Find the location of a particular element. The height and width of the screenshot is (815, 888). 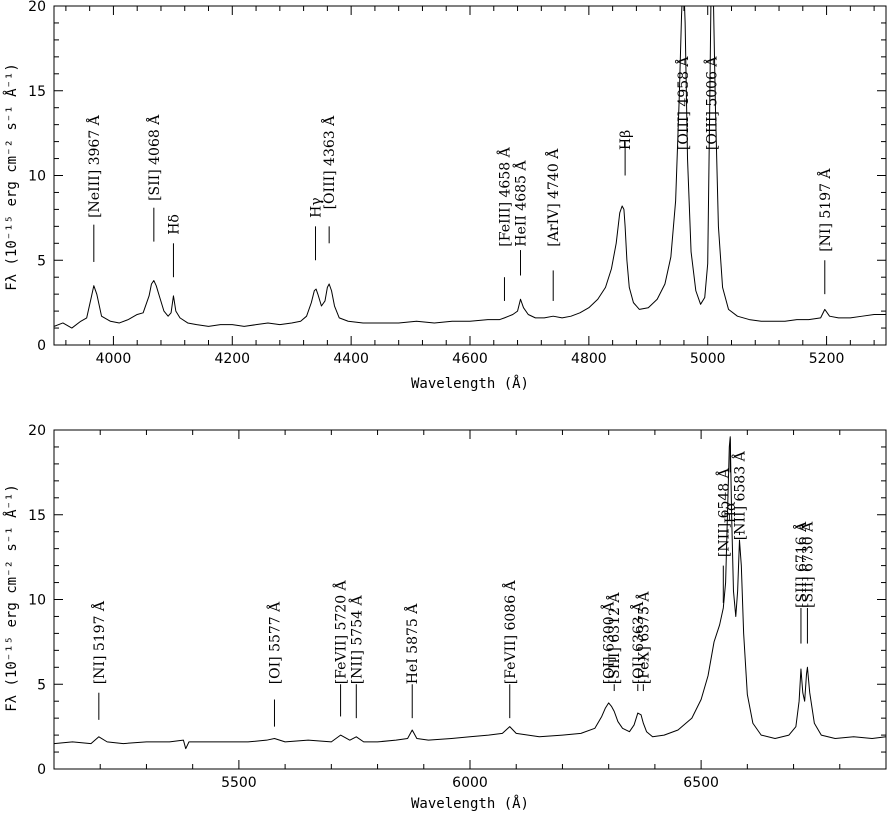

emission-line-label: HeI 5875 Å is located at coordinates (412, 644).